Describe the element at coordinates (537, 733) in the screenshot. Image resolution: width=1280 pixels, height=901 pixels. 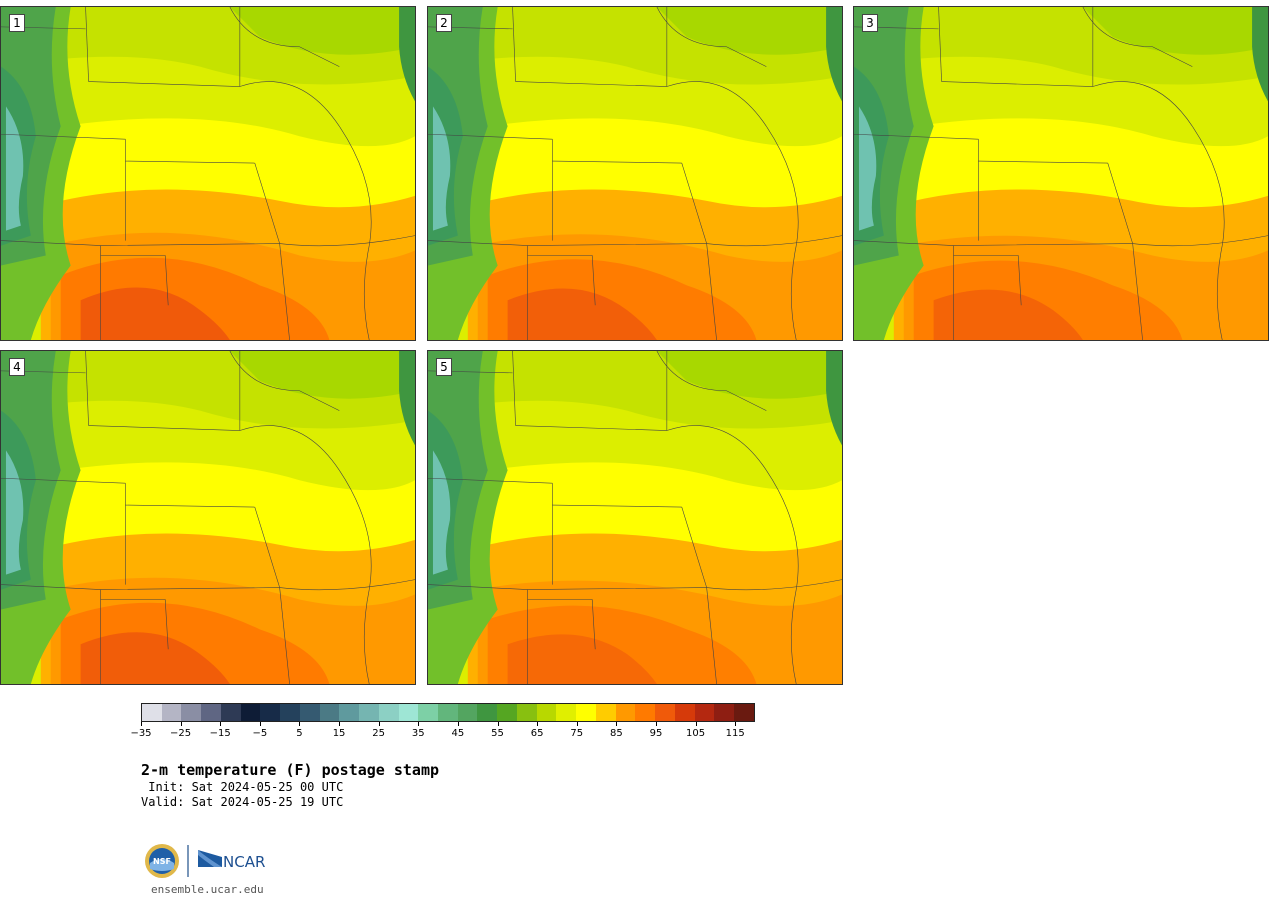
I see `colorbar-tick-label: 65` at that location.